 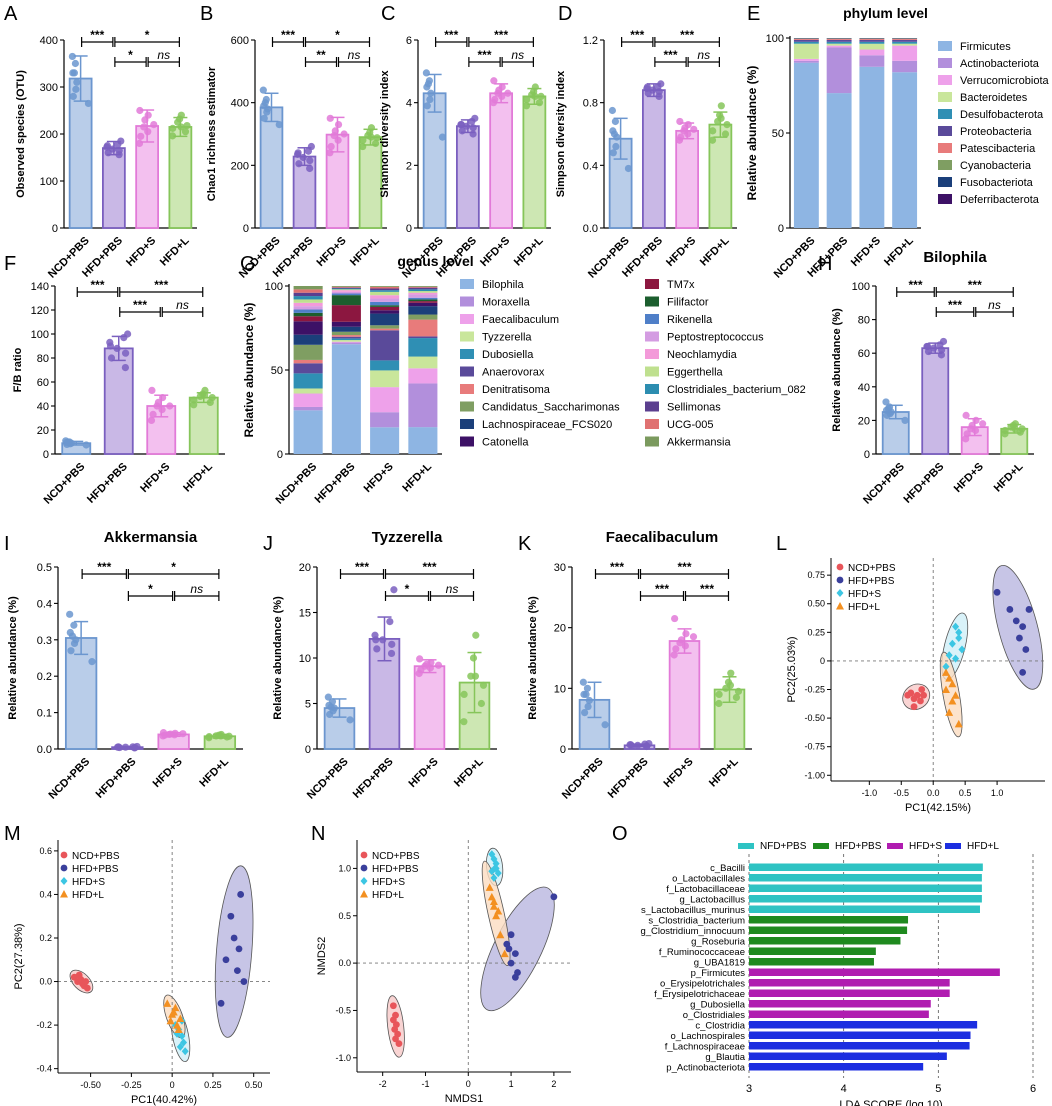 What do you see at coordinates (305, 614) in the screenshot?
I see `y-tick-label: 15` at bounding box center [305, 614].